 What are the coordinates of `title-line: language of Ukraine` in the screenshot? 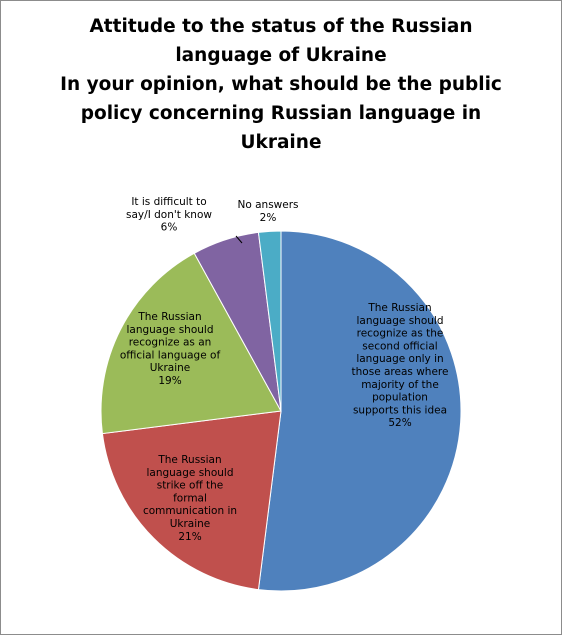 It's located at (281, 55).